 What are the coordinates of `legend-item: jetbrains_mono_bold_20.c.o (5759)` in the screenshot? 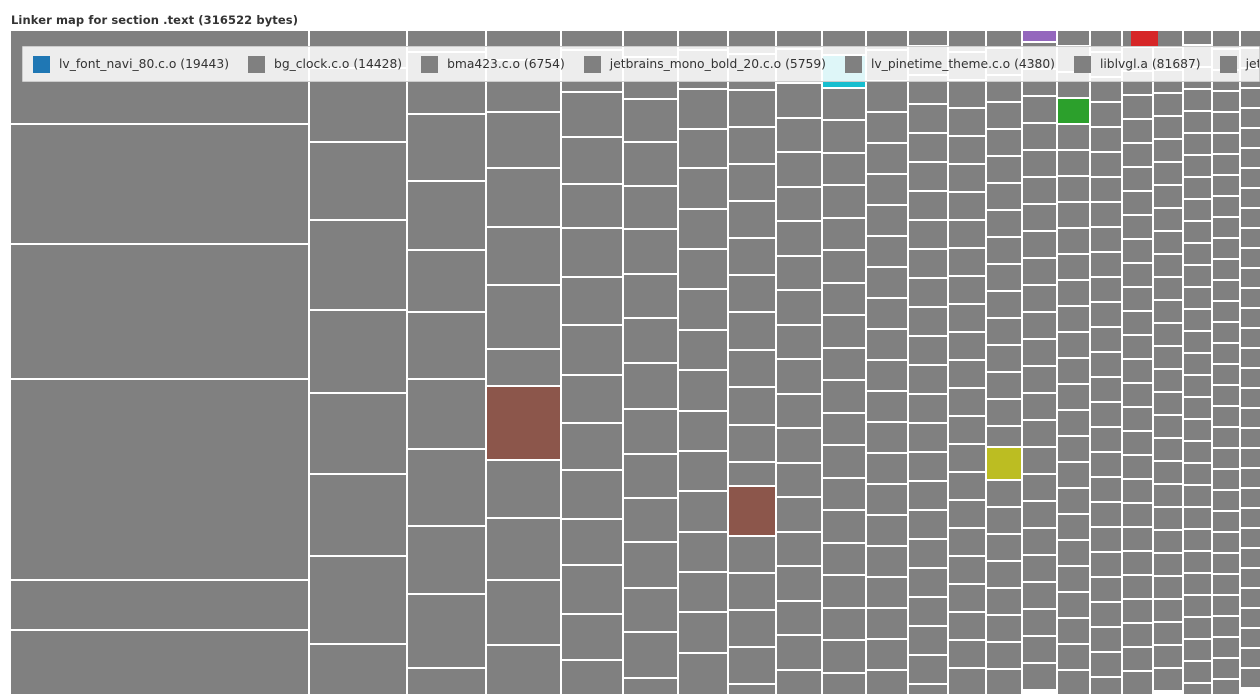 It's located at (704, 64).